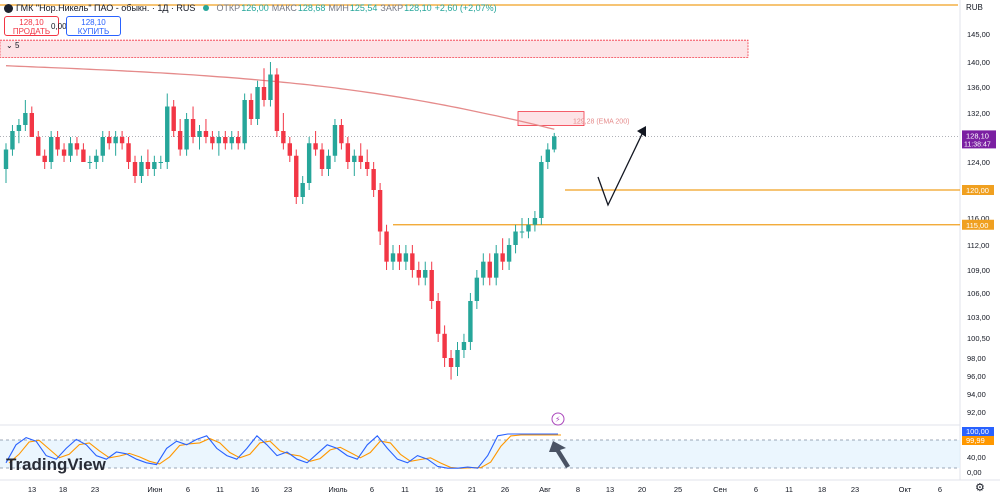 The height and width of the screenshot is (498, 1000). I want to click on stoch-pointer-arrow-icon, so click(559, 454).